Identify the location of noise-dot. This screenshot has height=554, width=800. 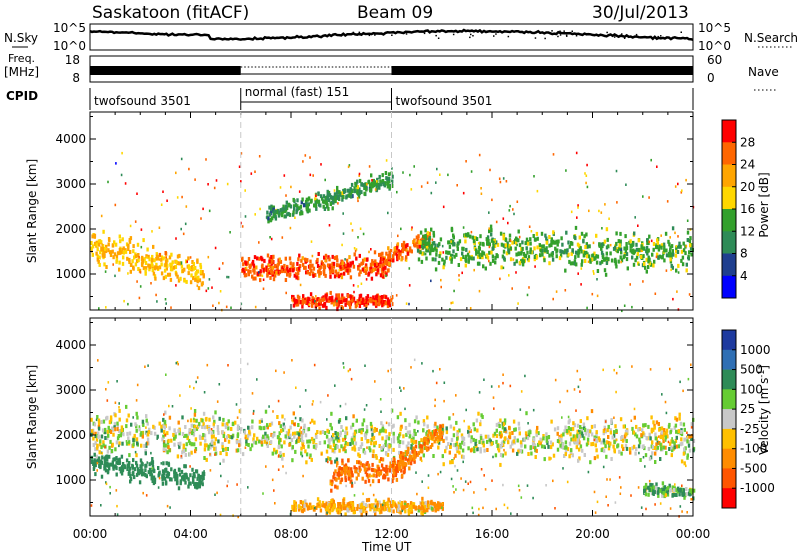
(535, 38).